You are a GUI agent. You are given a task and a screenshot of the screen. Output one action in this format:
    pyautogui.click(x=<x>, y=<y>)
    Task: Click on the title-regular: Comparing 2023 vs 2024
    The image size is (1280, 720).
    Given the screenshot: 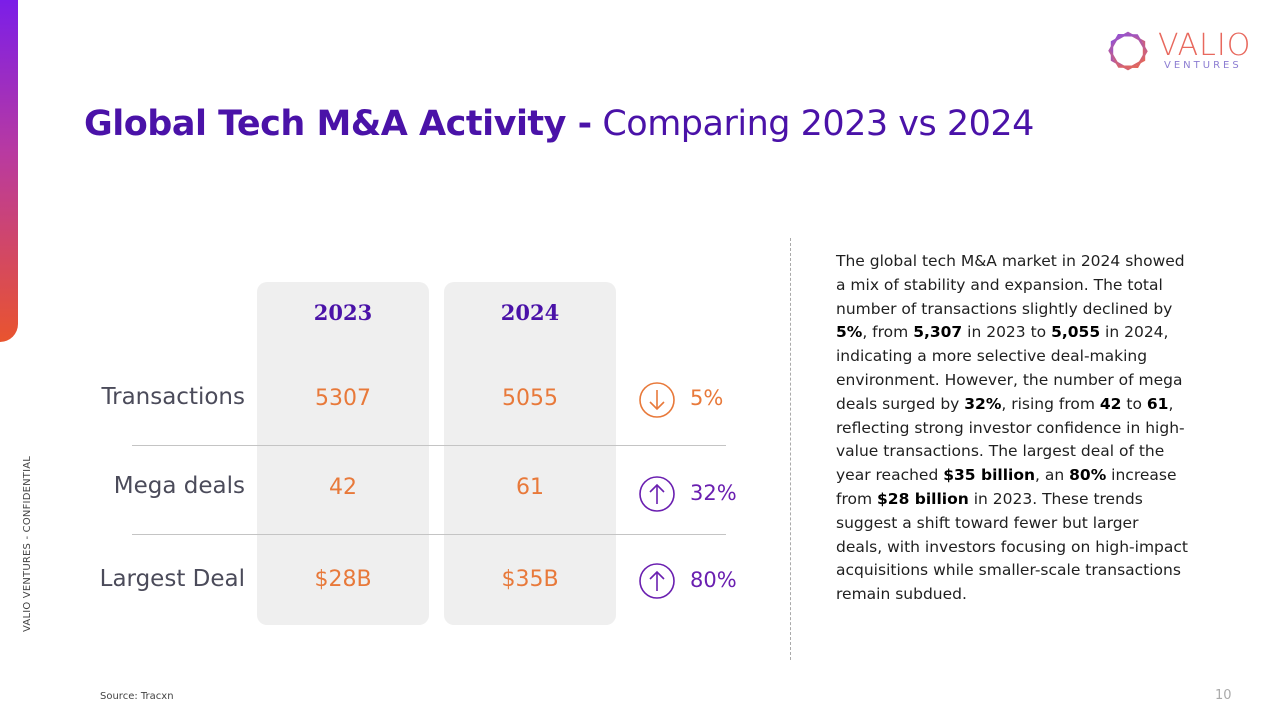 What is the action you would take?
    pyautogui.click(x=818, y=124)
    